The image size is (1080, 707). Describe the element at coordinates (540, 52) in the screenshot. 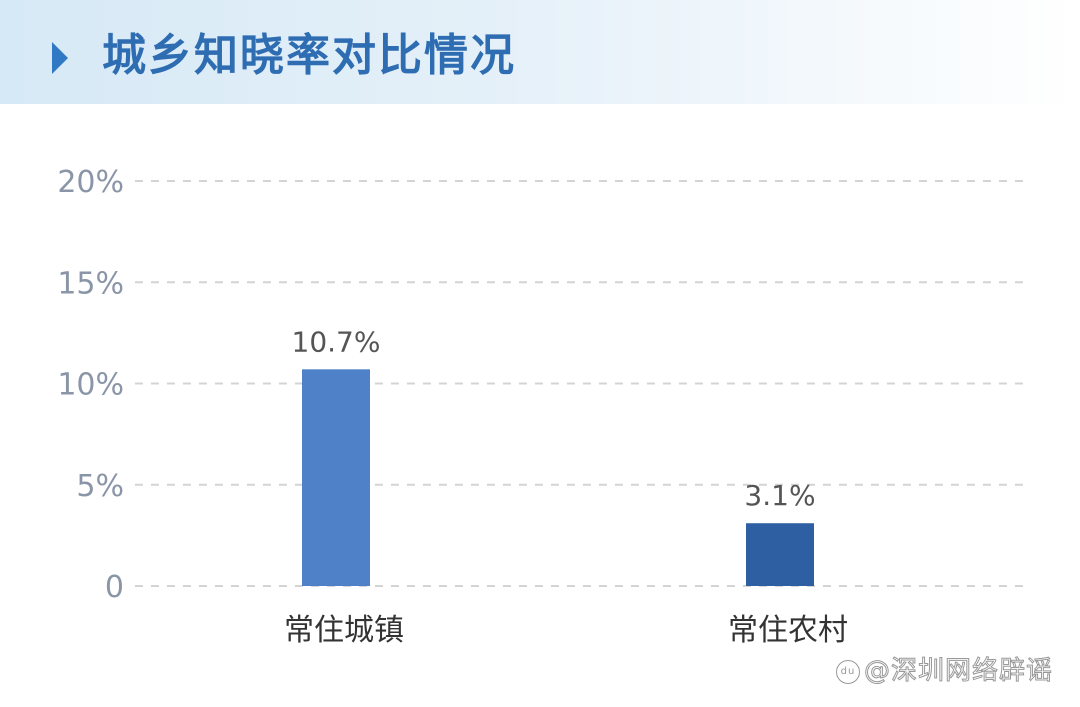

I see `header-banner: 城乡知晓率对比情况` at that location.